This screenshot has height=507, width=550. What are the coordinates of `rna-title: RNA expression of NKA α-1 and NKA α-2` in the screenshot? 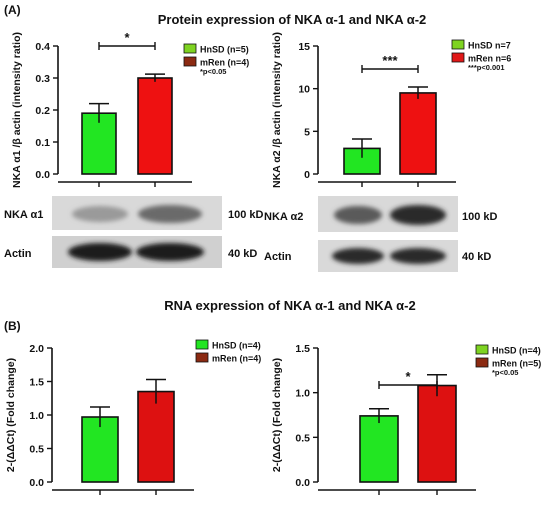 It's located at (289, 305).